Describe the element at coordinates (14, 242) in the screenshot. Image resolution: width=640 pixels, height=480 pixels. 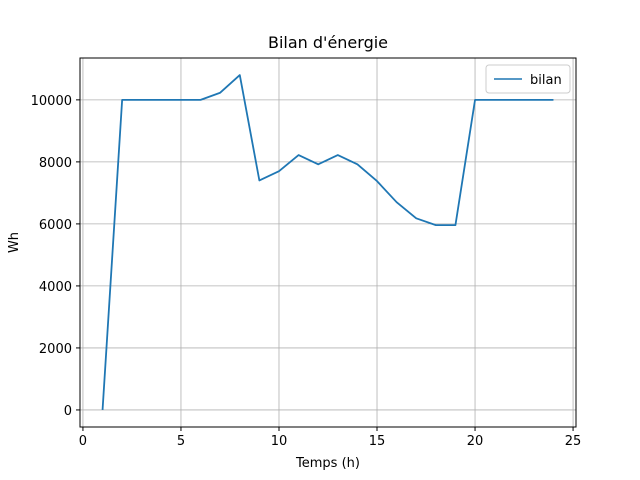
I see `y-axis-label: Wh` at that location.